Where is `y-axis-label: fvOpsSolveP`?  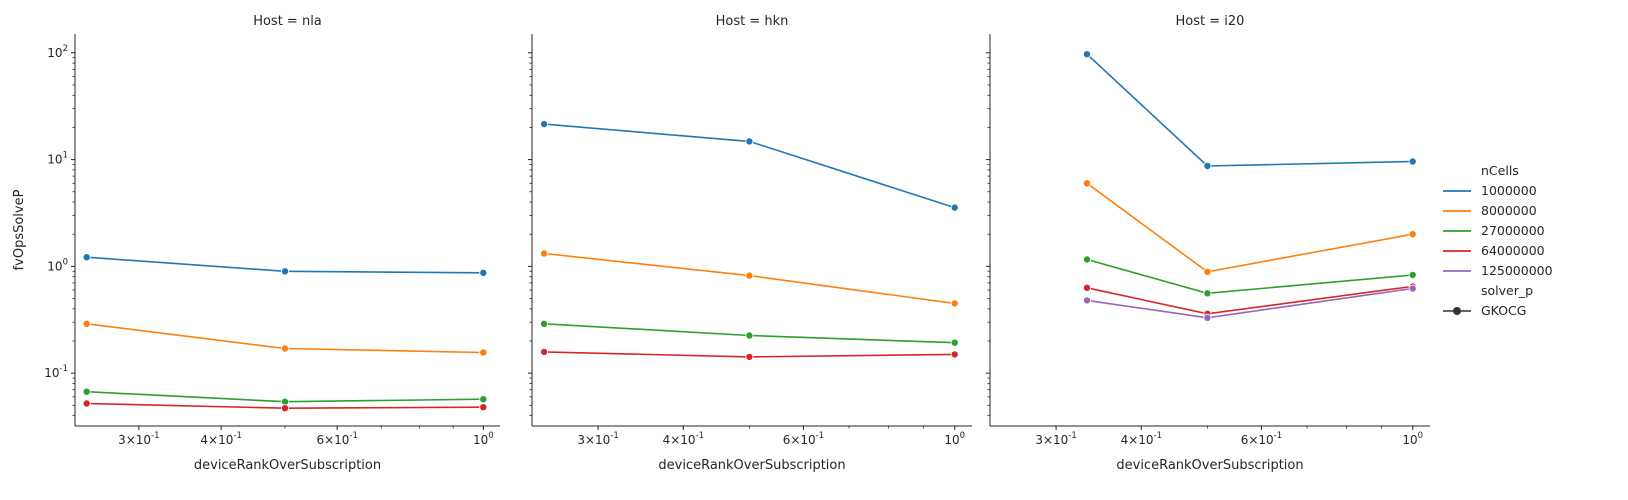 y-axis-label: fvOpsSolveP is located at coordinates (19, 229).